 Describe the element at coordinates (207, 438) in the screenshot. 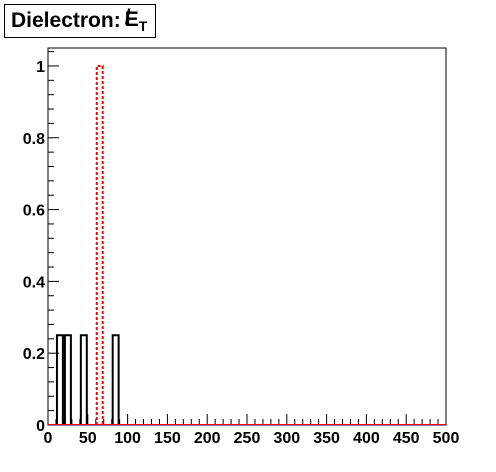

I see `x-tick-label: 200` at that location.